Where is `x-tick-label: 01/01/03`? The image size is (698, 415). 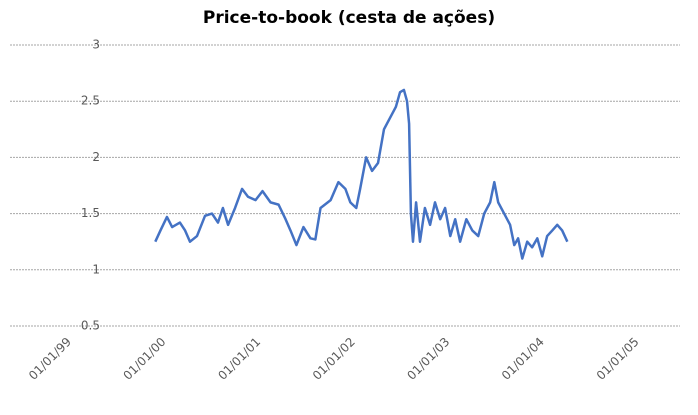
x-tick-label: 01/01/03 is located at coordinates (428, 359).